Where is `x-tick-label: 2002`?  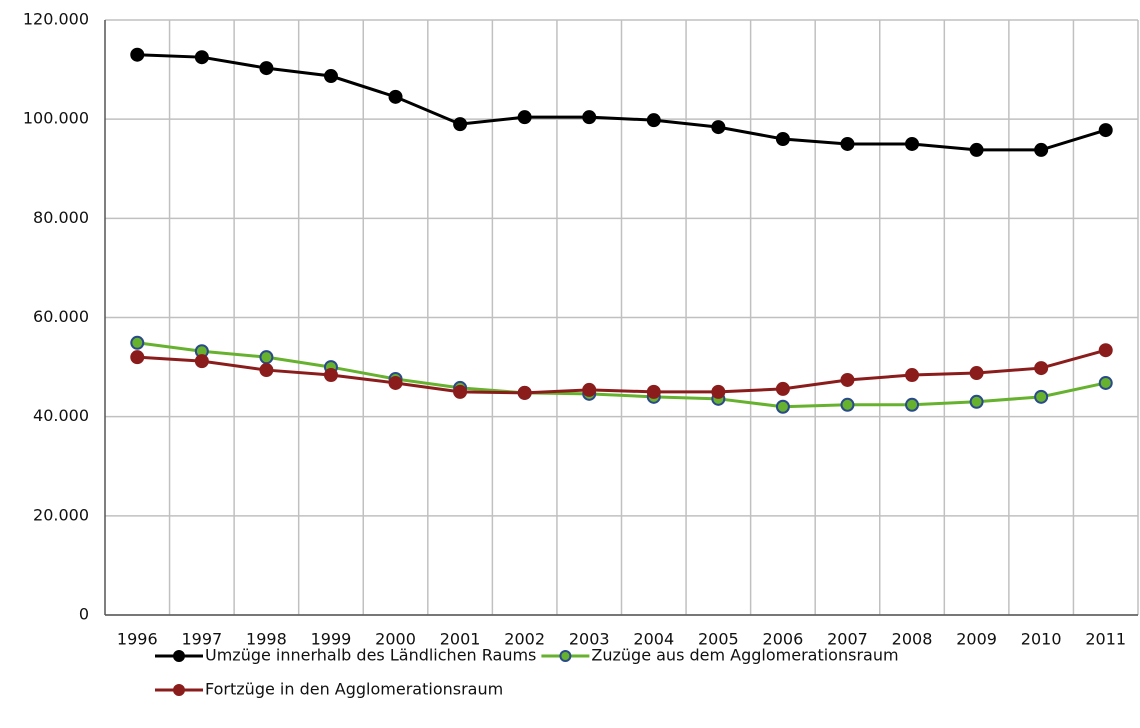
x-tick-label: 2002 is located at coordinates (524, 639).